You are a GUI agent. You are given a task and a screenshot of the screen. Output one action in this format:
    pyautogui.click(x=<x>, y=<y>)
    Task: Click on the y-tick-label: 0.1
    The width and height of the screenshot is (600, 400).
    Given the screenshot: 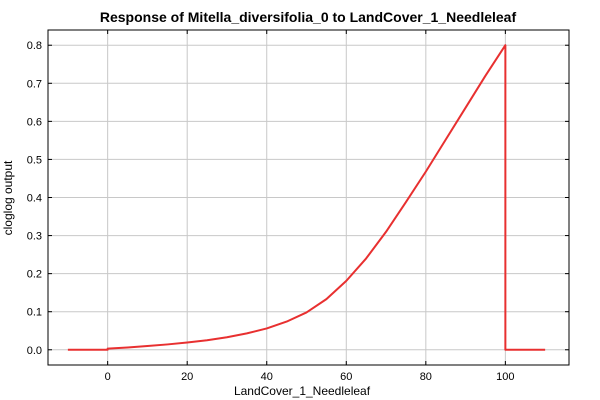 What is the action you would take?
    pyautogui.click(x=34, y=313)
    